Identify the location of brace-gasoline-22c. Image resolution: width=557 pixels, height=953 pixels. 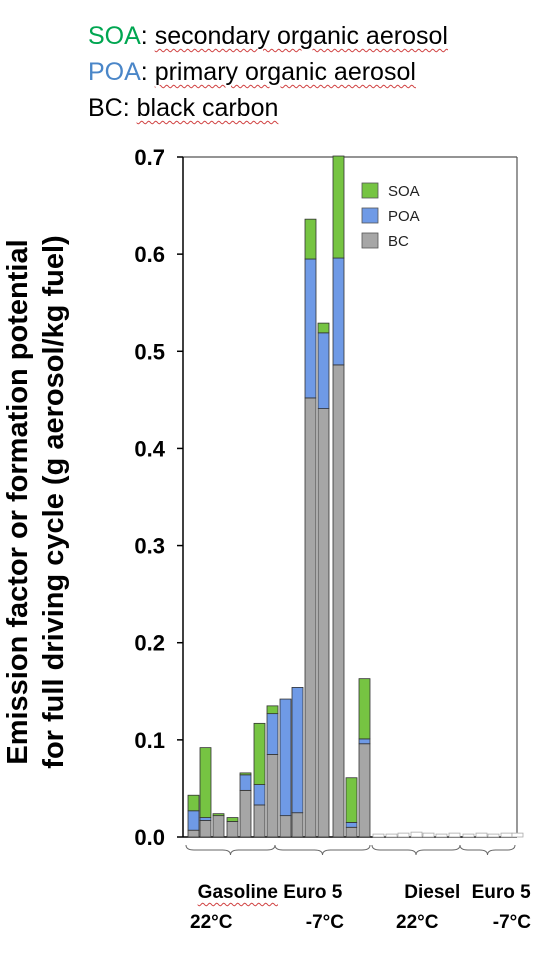
(230, 850).